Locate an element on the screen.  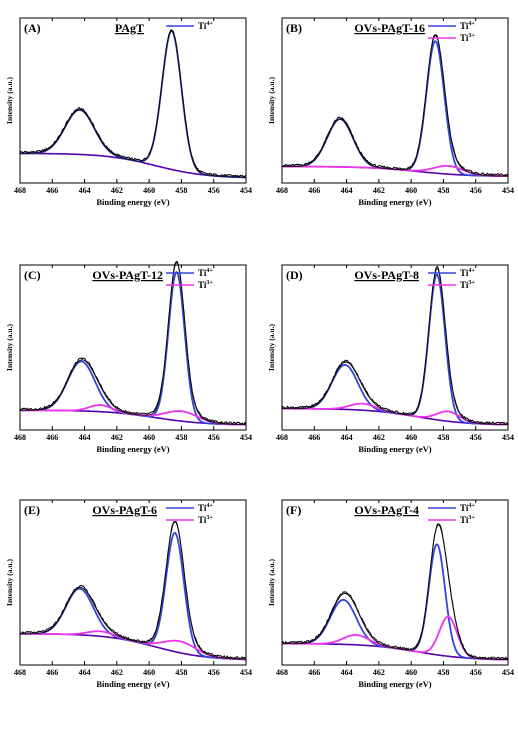
panel-title: OVs-PAgT-16 is located at coordinates (389, 28).